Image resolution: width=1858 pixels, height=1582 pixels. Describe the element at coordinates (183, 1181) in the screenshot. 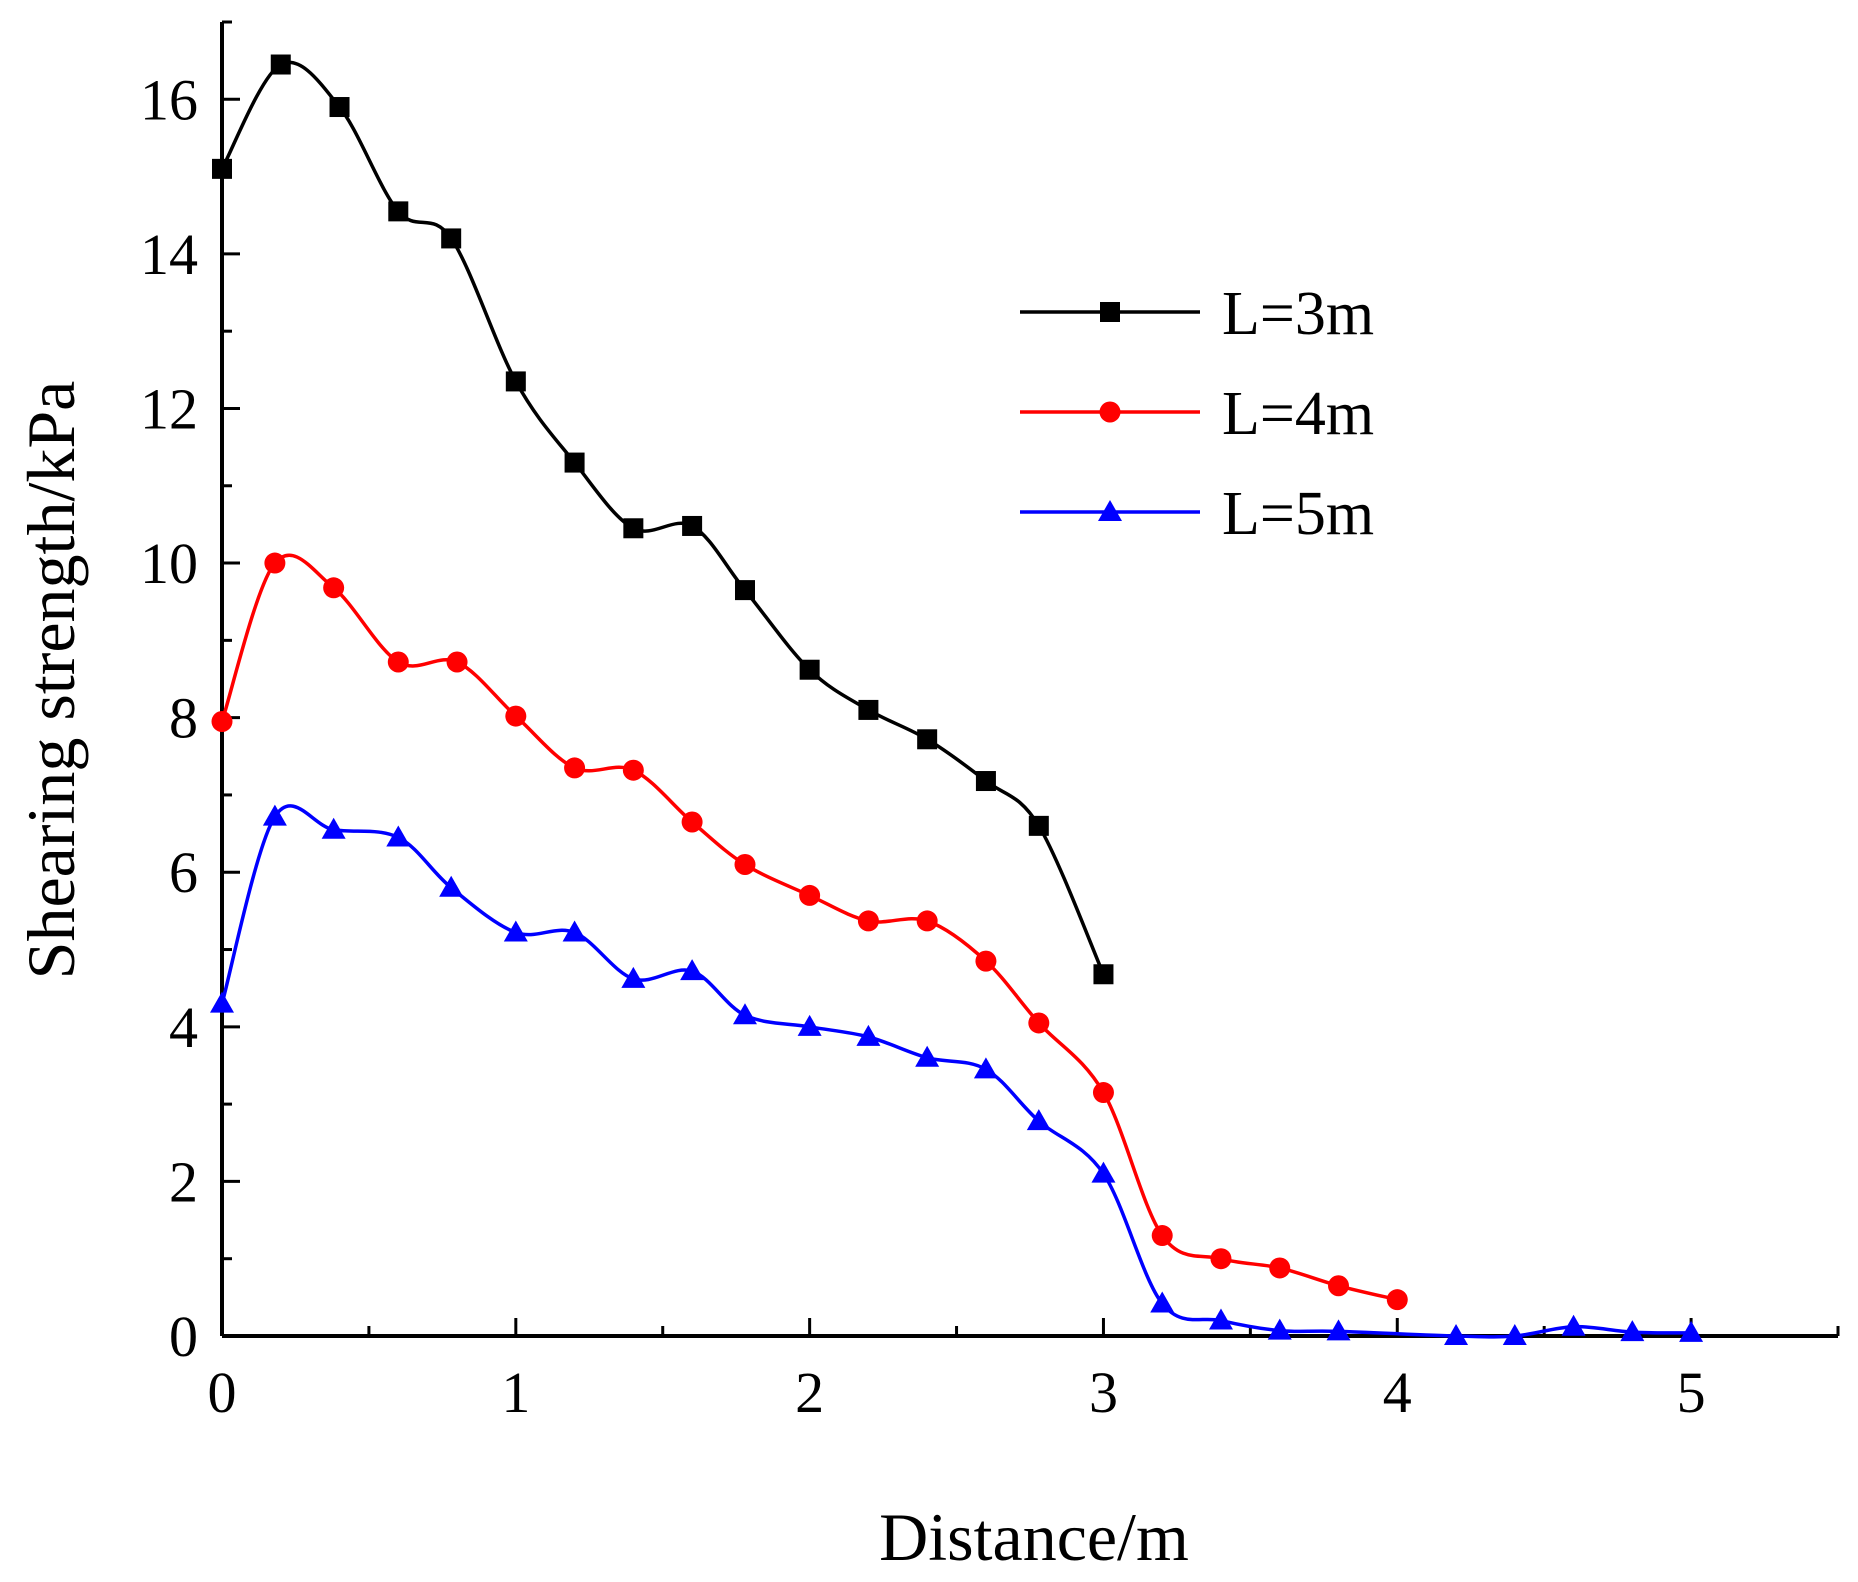

I see `y-tick-label: 2` at that location.